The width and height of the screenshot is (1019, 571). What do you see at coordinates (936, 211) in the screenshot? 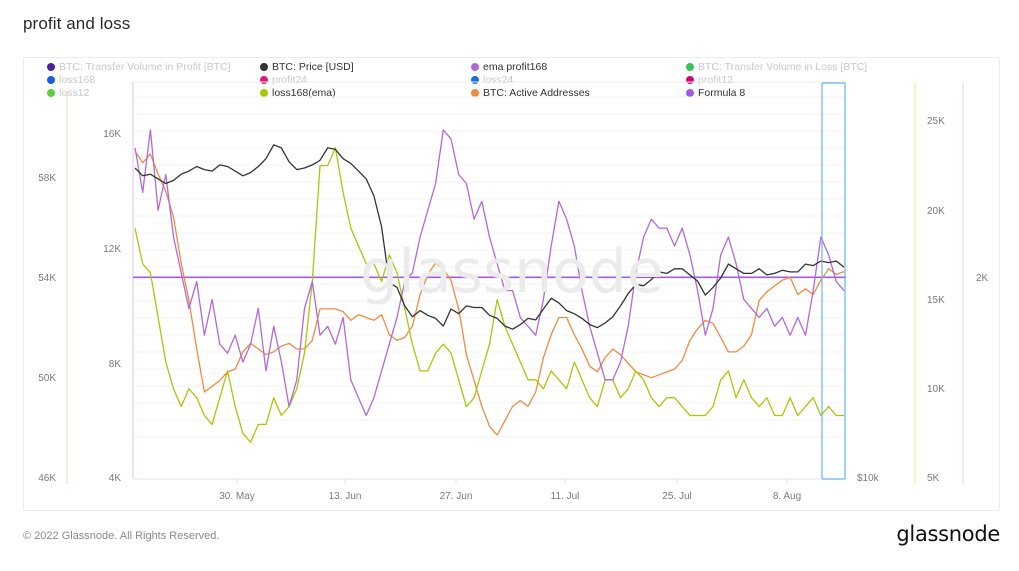
I see `right-axis-tick: 20K` at bounding box center [936, 211].